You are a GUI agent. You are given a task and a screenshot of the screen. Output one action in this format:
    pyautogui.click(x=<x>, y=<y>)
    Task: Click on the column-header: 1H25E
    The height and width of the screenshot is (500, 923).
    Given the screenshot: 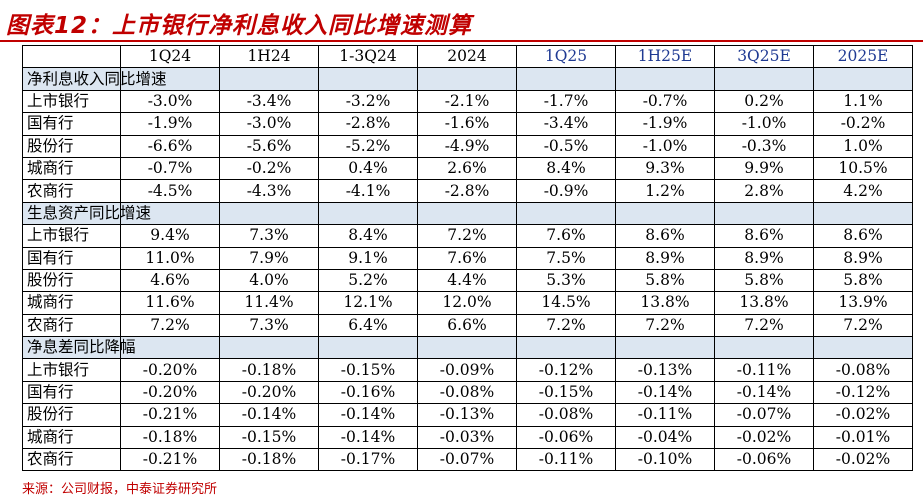 What is the action you would take?
    pyautogui.click(x=665, y=56)
    